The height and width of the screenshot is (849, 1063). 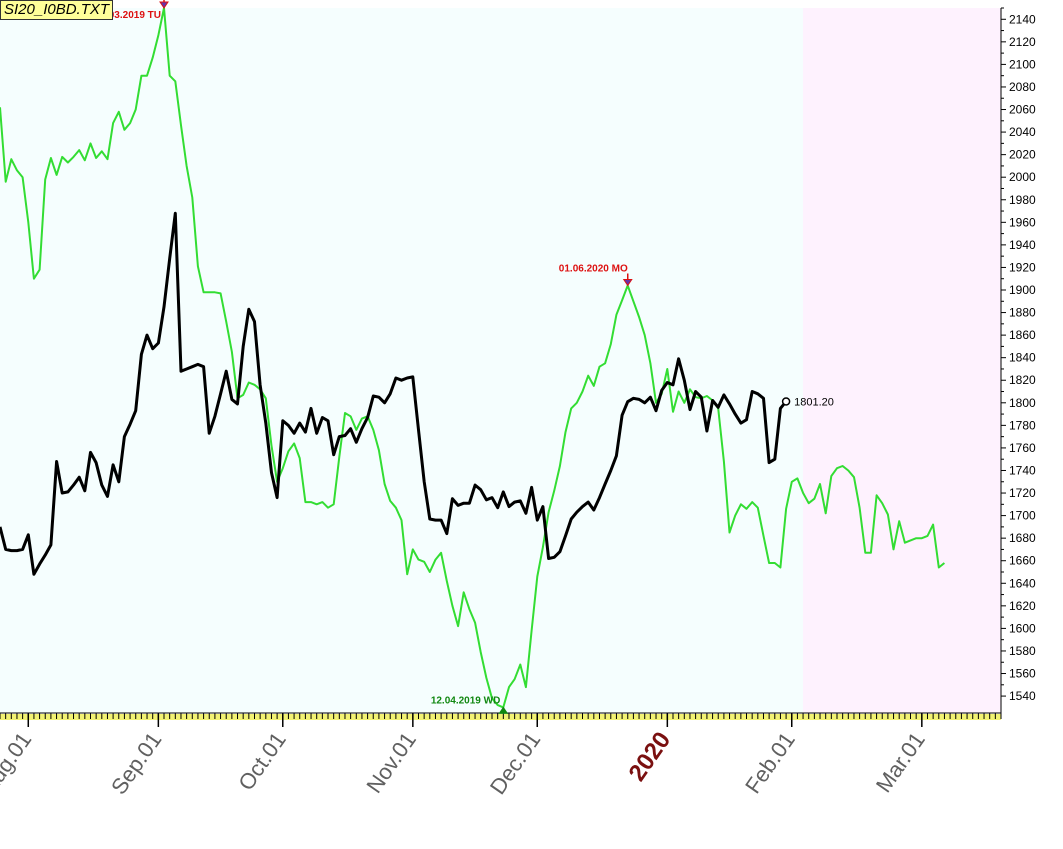 I want to click on y-tick-label: 1940, so click(x=1022, y=245).